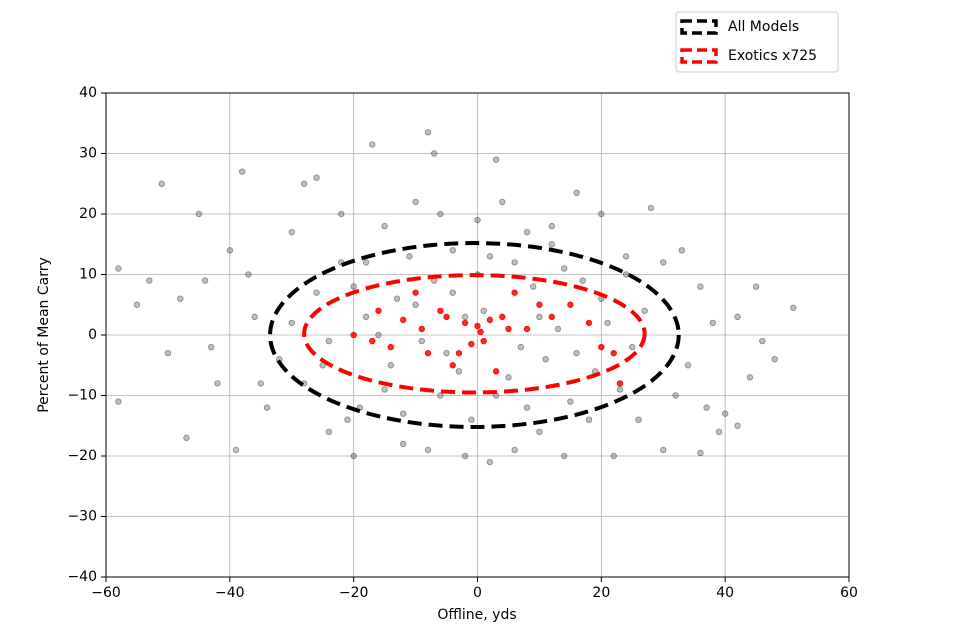 Image resolution: width=966 pixels, height=644 pixels. Describe the element at coordinates (88, 214) in the screenshot. I see `y-tick-label: 20` at that location.